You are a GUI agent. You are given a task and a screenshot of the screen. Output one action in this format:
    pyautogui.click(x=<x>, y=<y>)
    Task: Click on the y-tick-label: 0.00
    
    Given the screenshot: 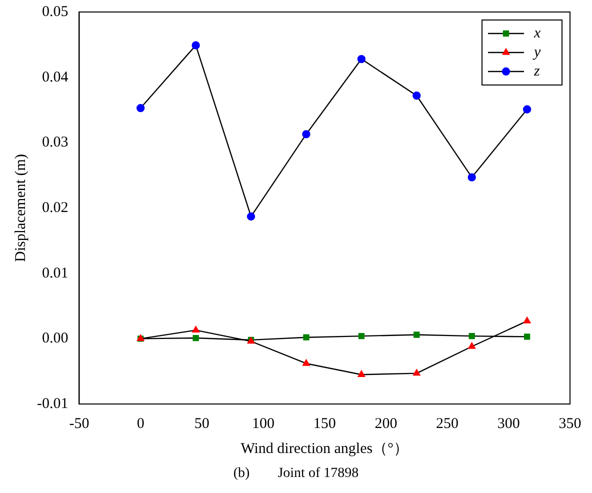 What is the action you would take?
    pyautogui.click(x=55, y=338)
    